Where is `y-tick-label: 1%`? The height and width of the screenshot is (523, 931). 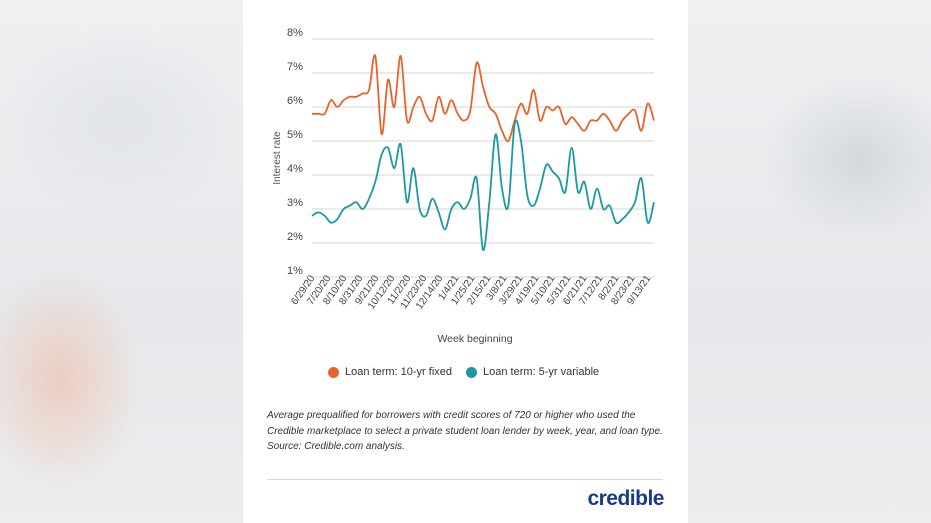 y-tick-label: 1% is located at coordinates (295, 271).